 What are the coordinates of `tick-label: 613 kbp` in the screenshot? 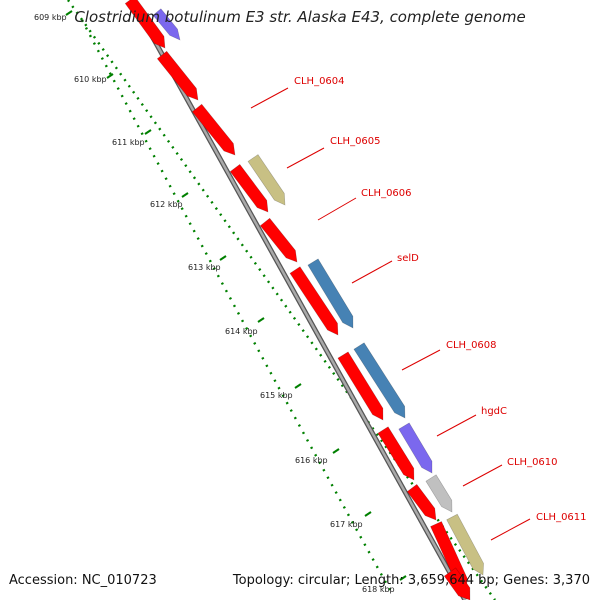 It's located at (204, 267).